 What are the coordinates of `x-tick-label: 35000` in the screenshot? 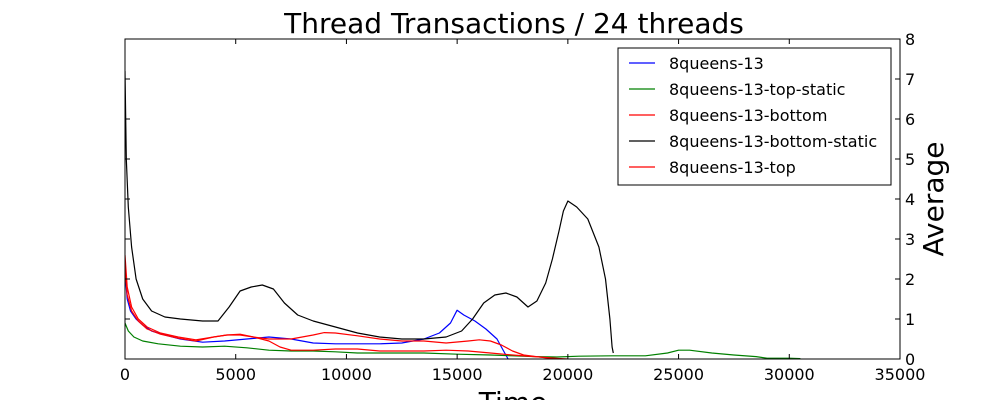 It's located at (900, 374).